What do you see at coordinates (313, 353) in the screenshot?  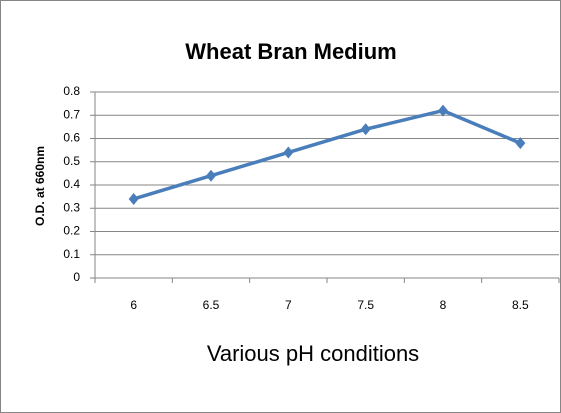 I see `x-axis-label: Various pH conditions` at bounding box center [313, 353].